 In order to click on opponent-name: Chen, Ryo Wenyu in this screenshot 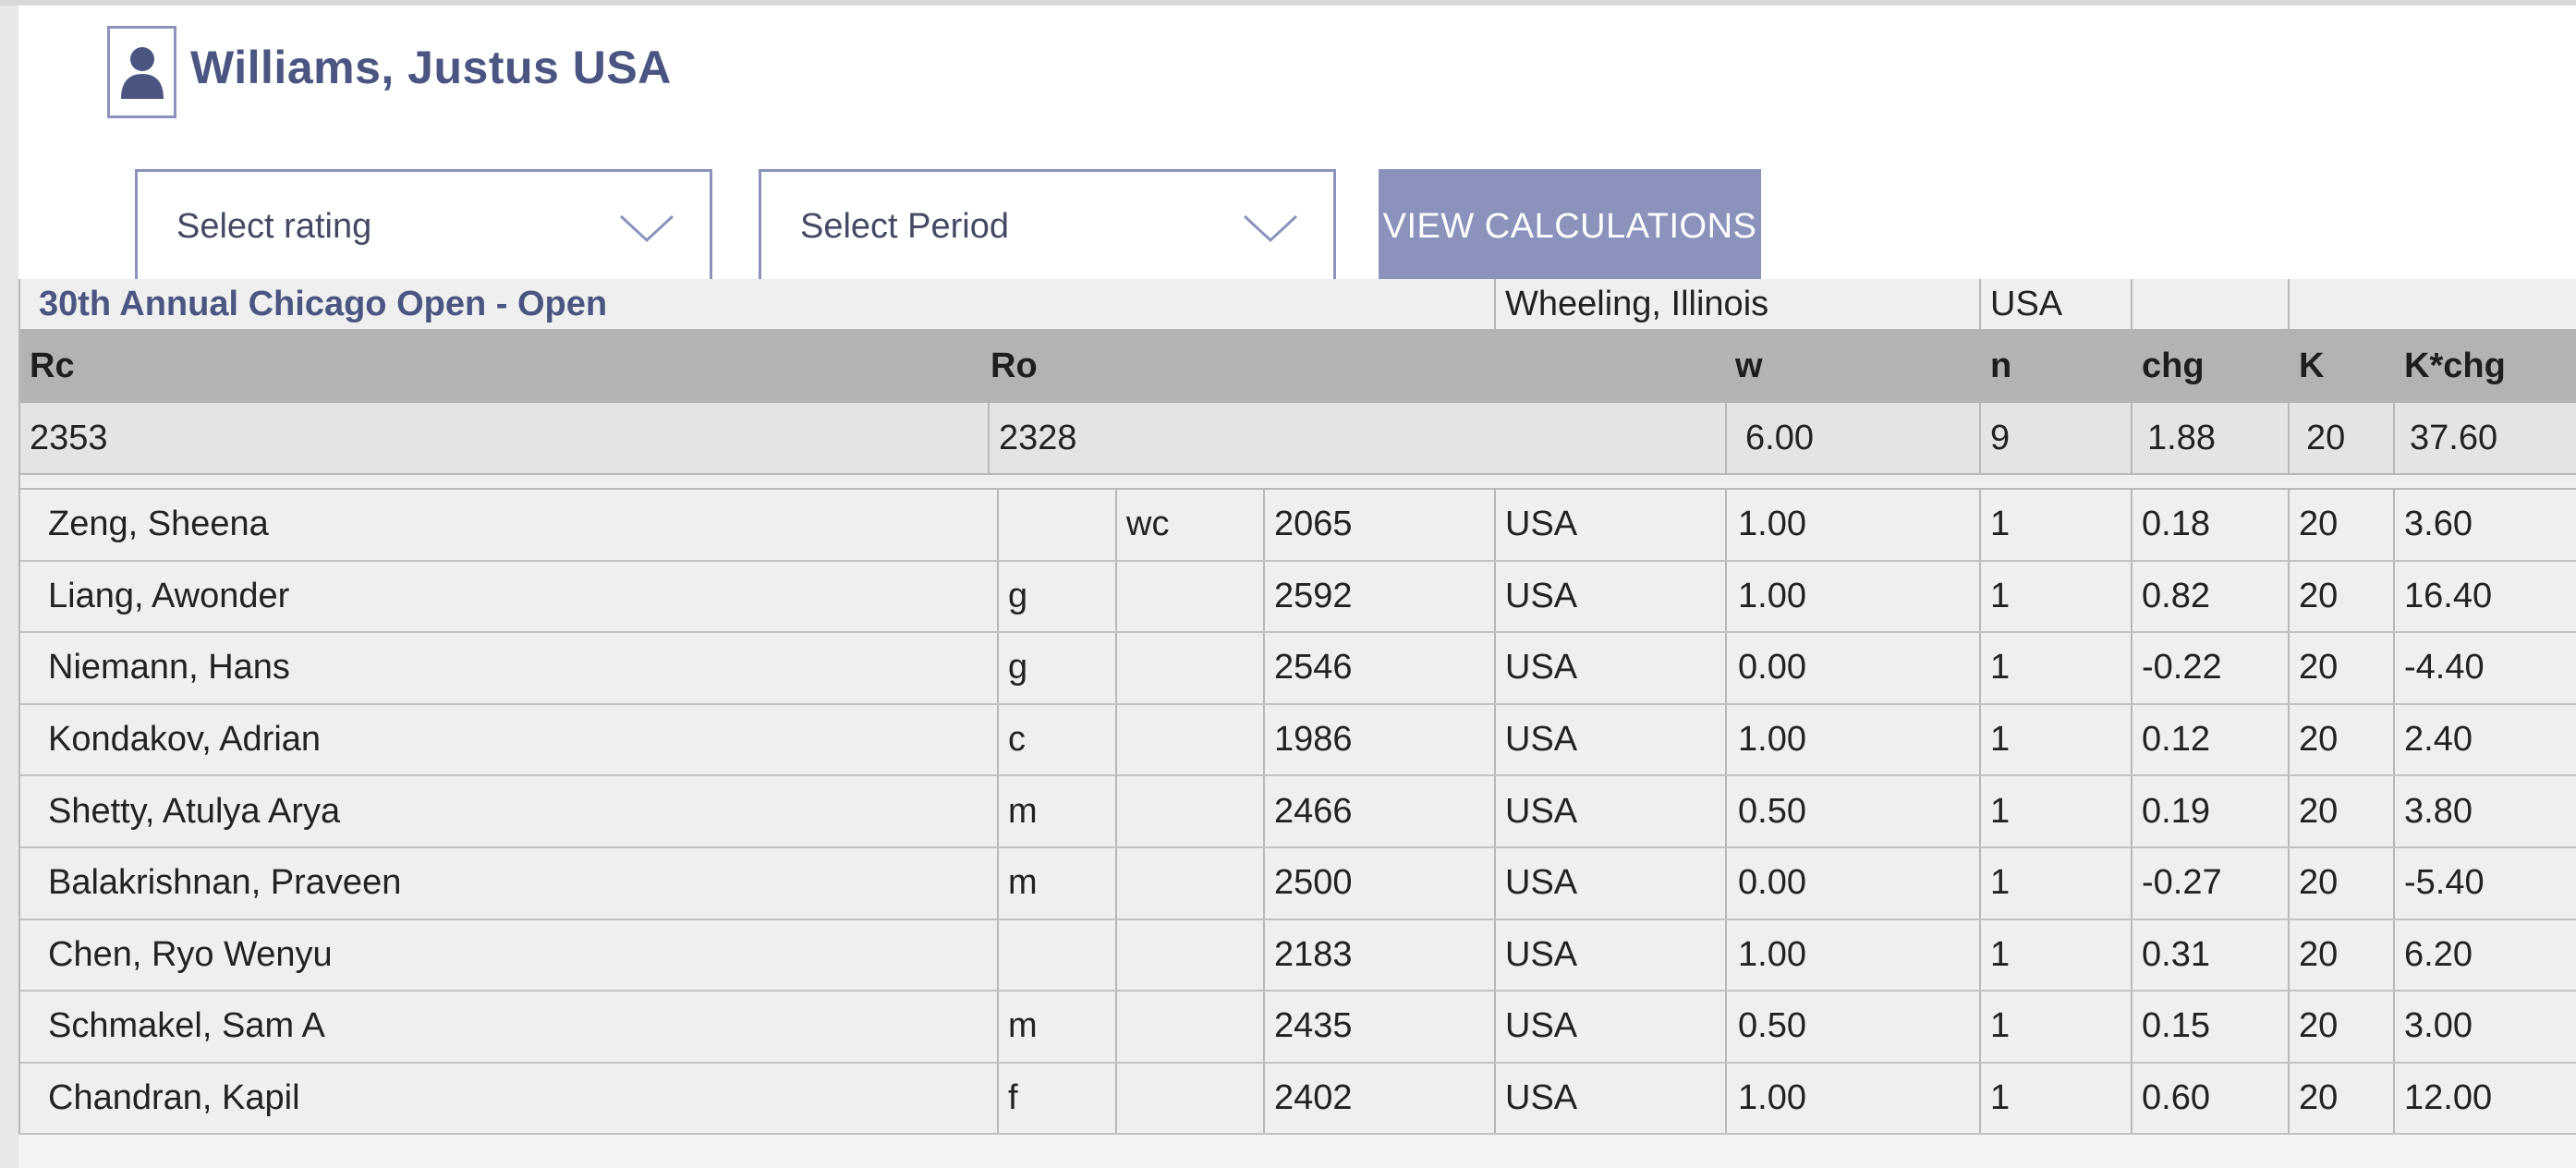, I will do `click(190, 954)`.